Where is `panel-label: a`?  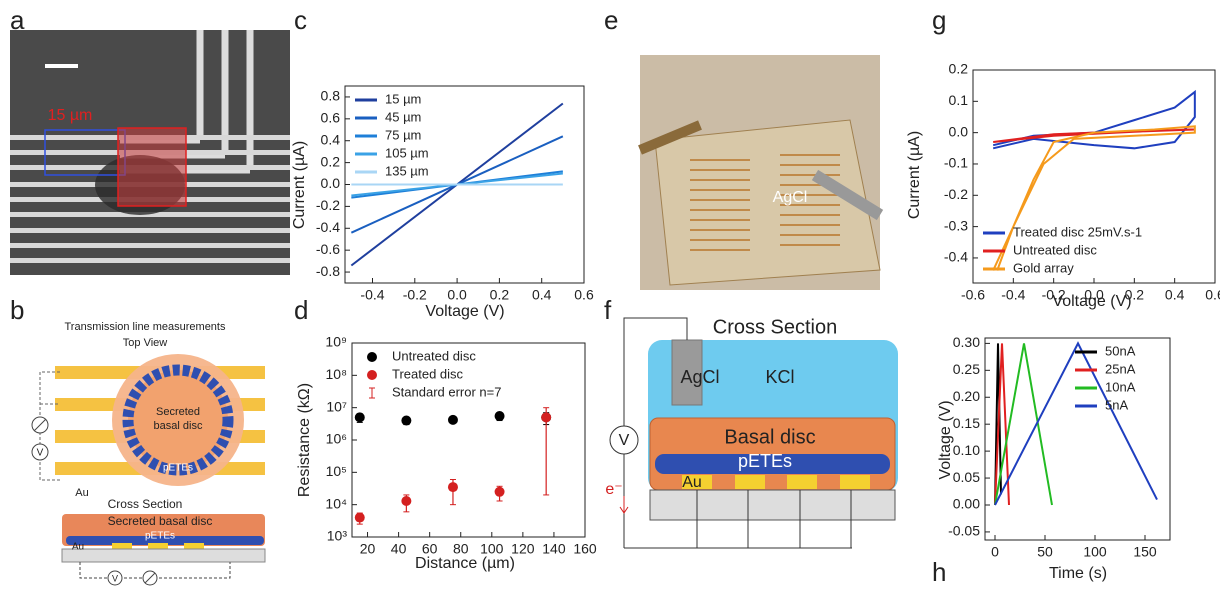
panel-label: a is located at coordinates (17, 20).